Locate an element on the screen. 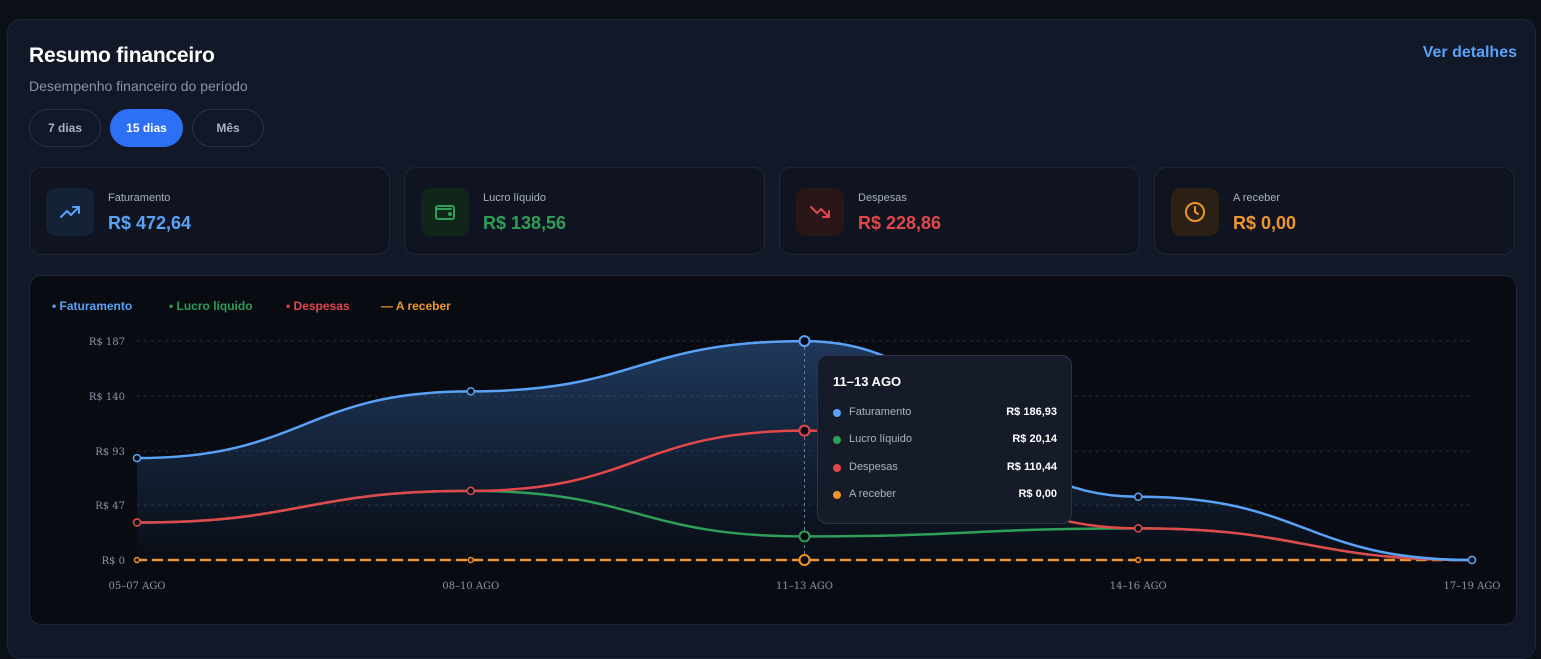  legend-item-revenue: • Faturamento is located at coordinates (92, 306).